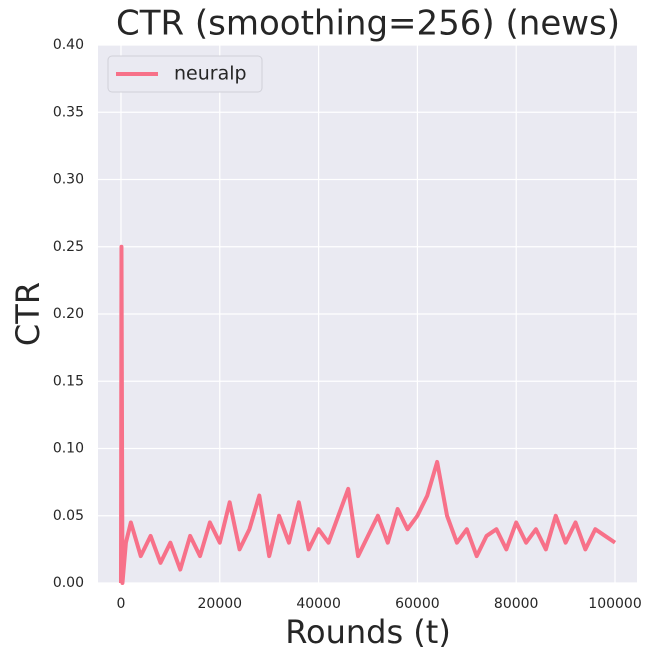  What do you see at coordinates (368, 632) in the screenshot?
I see `x-axis-label: Rounds (t)` at bounding box center [368, 632].